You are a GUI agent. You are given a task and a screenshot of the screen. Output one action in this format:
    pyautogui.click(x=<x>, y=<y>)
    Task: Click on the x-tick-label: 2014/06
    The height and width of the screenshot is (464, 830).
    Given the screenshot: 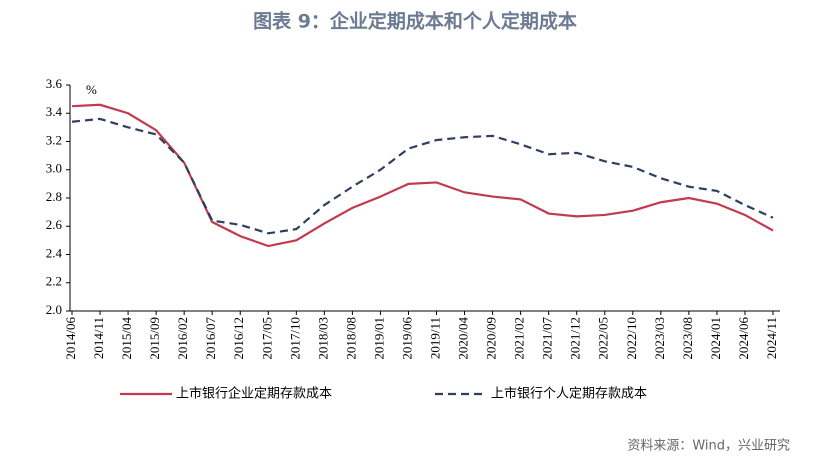 What is the action you would take?
    pyautogui.click(x=70, y=338)
    